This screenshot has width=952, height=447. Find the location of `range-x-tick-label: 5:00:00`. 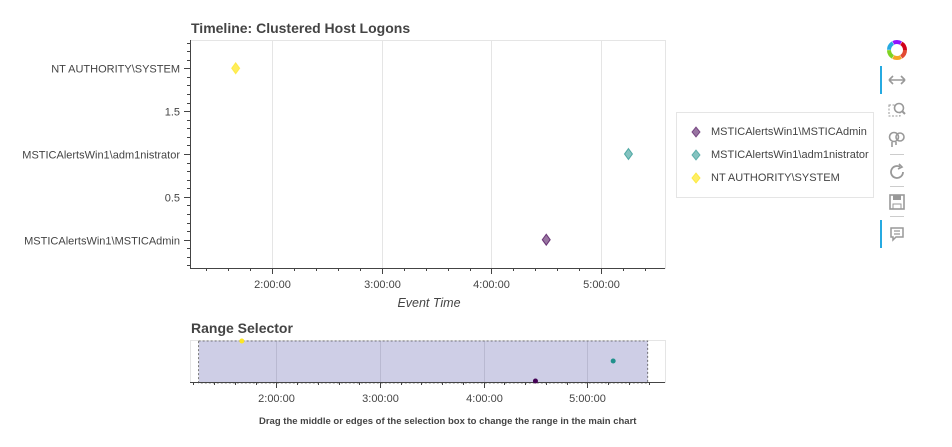

range-x-tick-label: 5:00:00 is located at coordinates (587, 399).